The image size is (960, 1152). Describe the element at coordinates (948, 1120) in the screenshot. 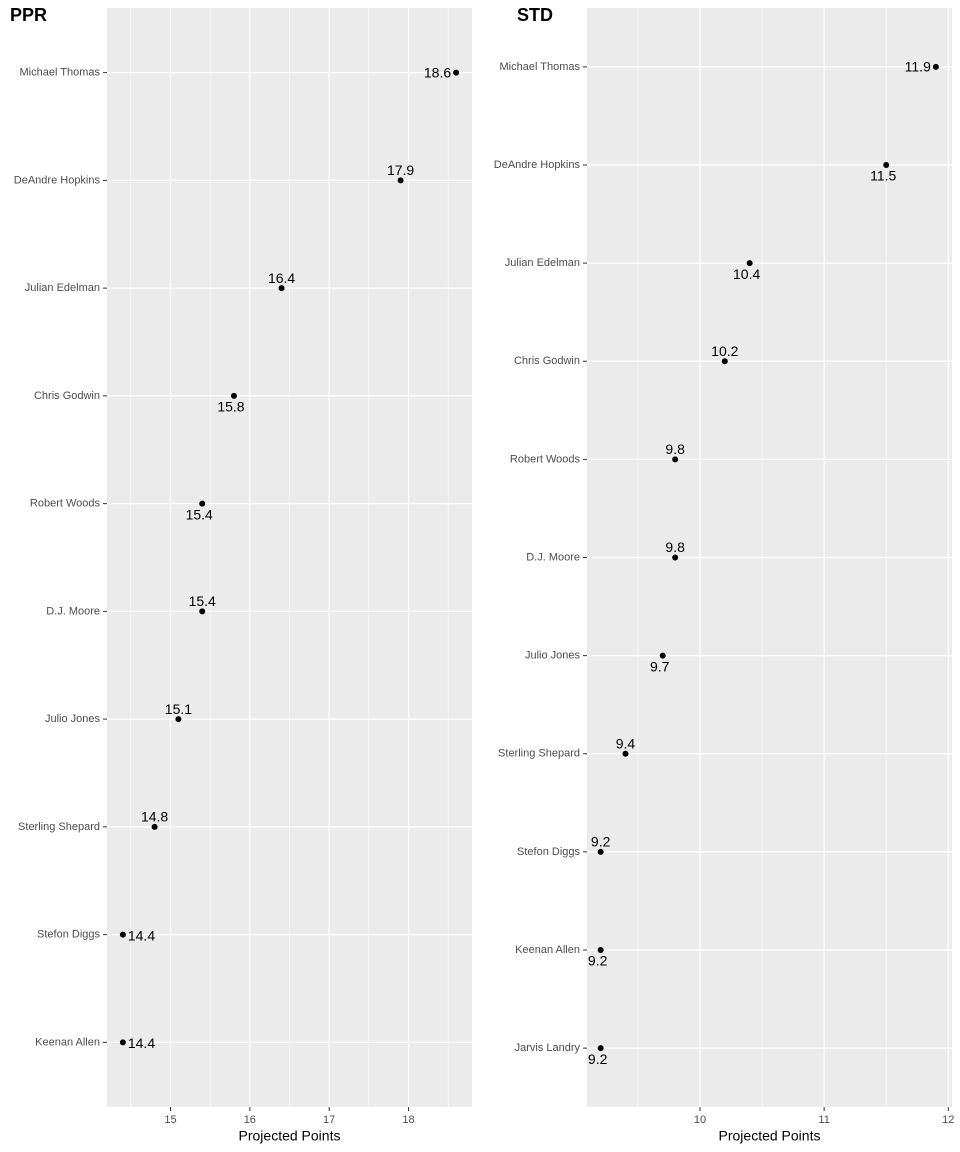

I see `x-tick-label: 12` at that location.